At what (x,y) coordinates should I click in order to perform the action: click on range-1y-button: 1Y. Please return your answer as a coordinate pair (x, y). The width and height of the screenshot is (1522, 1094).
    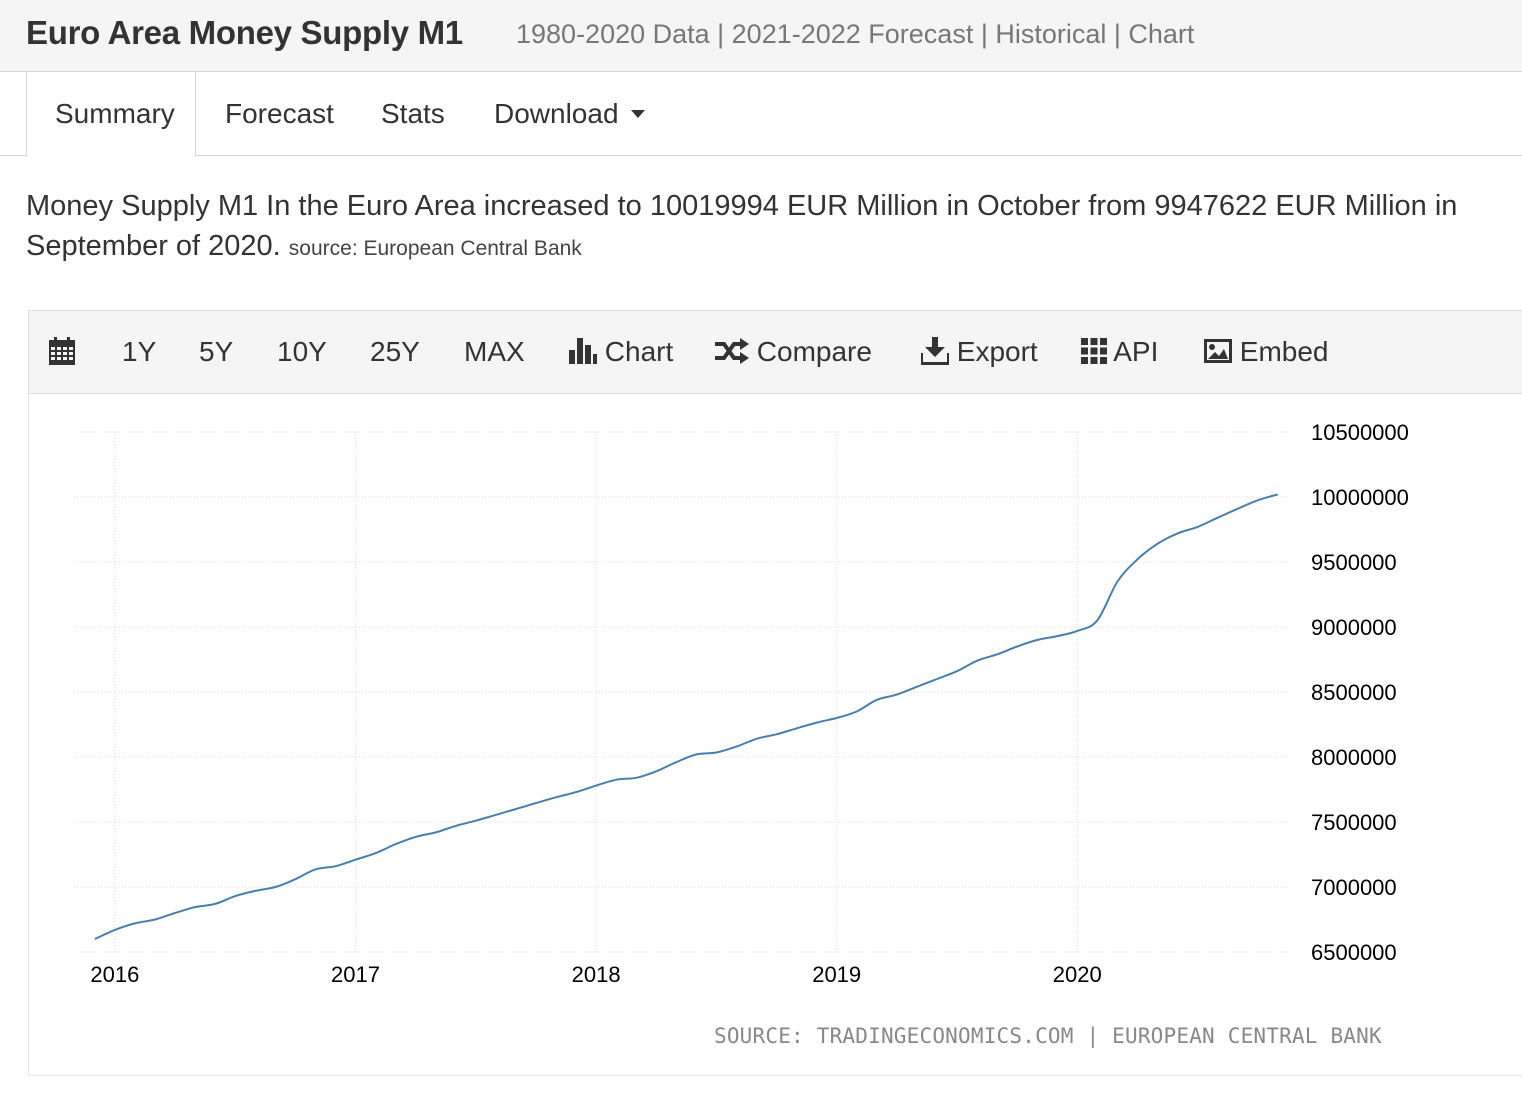
    Looking at the image, I should click on (139, 351).